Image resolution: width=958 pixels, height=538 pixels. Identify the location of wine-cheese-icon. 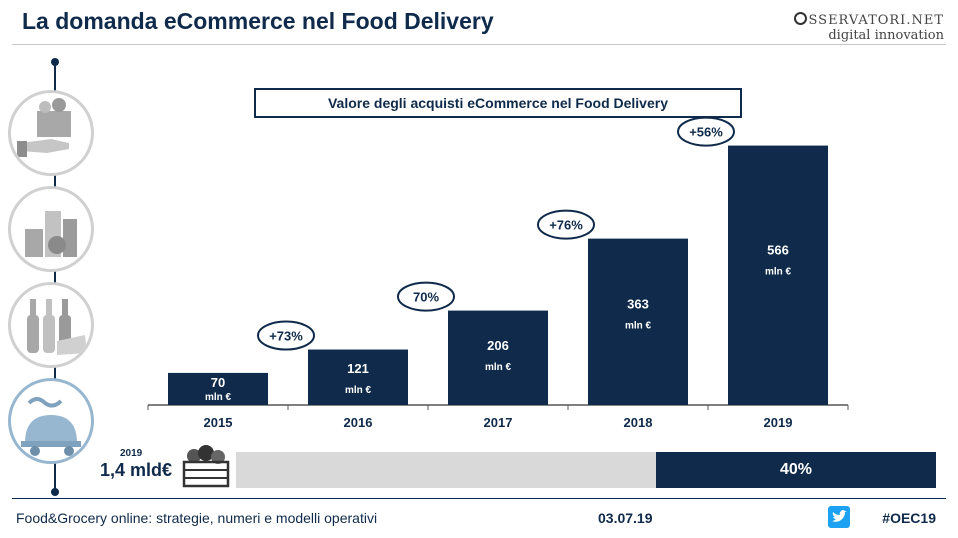
(51, 325).